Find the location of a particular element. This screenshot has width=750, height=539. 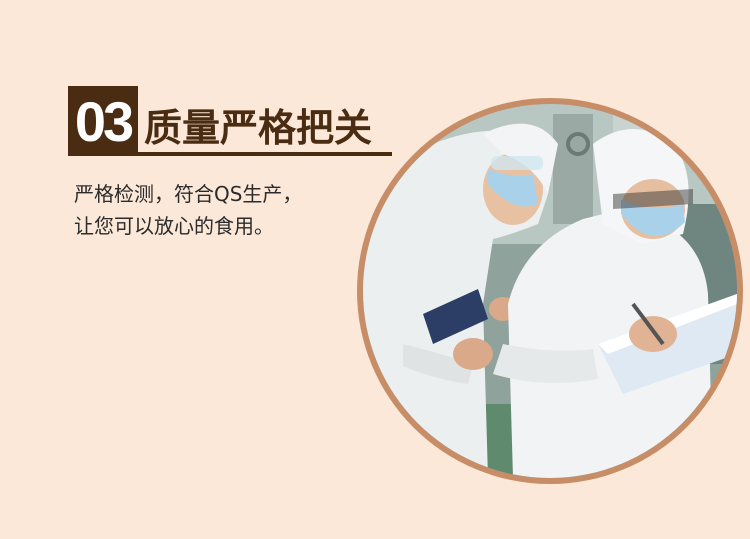

description-line-2: 让您可以放心的食用。 is located at coordinates (174, 226).